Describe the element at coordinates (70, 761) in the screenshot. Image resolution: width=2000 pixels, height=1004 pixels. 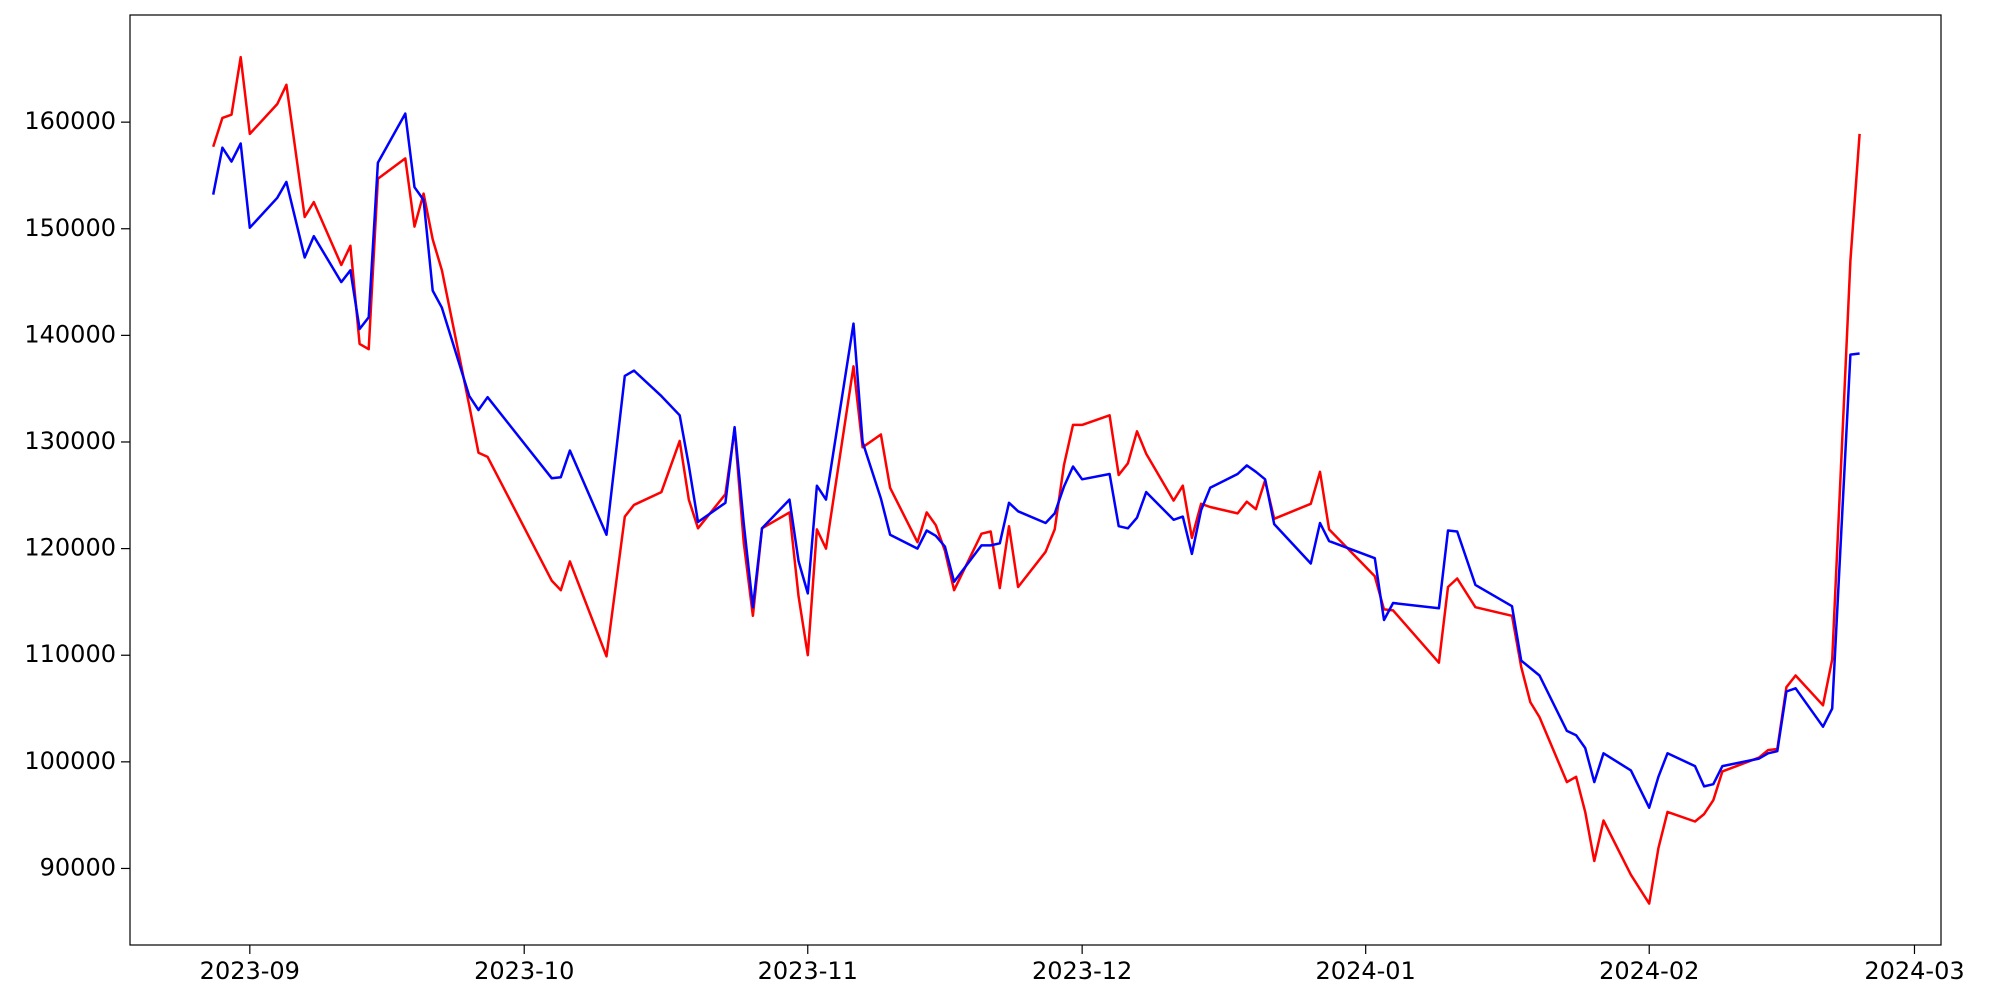
I see `y-tick-label: 100000` at that location.